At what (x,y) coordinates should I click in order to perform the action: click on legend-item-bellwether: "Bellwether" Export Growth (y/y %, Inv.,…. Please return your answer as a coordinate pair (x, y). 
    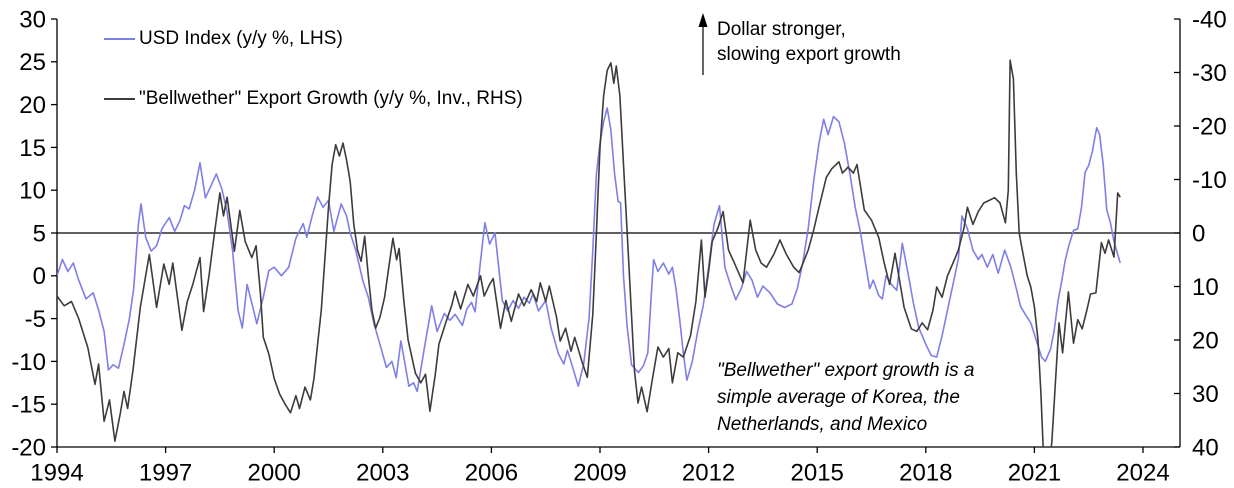
    Looking at the image, I should click on (313, 99).